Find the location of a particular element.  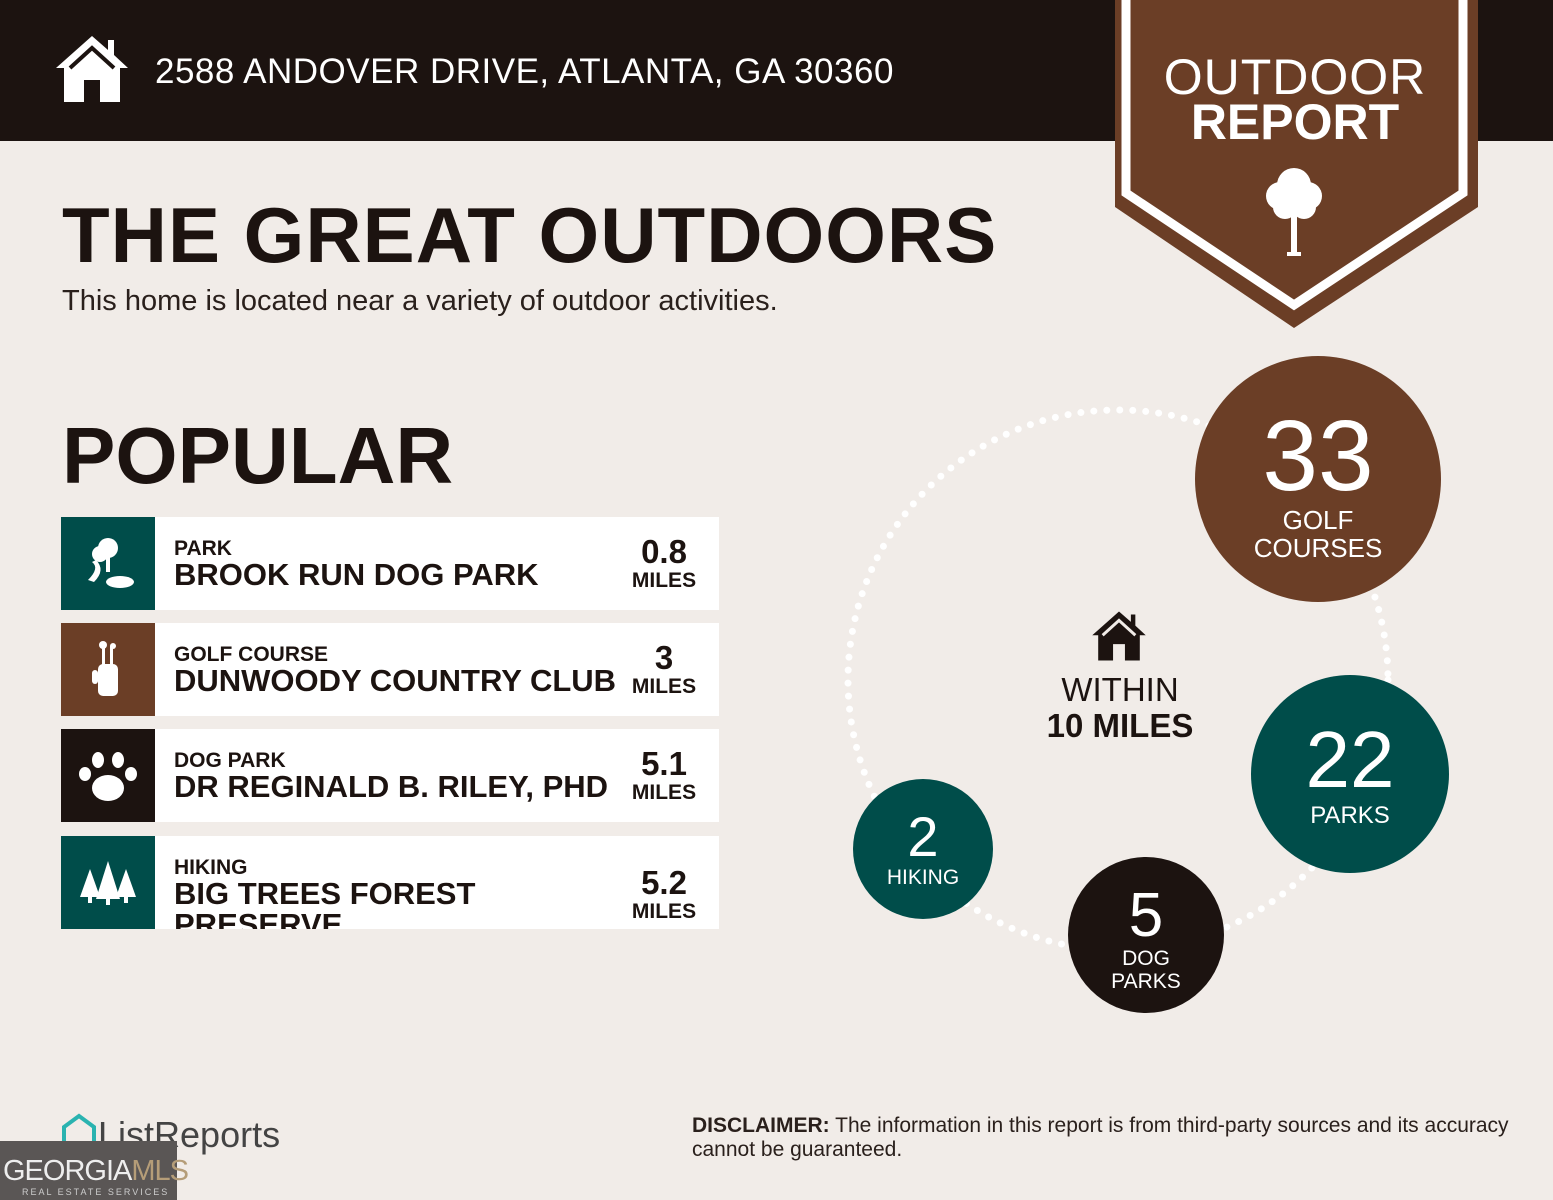

georgia-mls-logo: GEORGIAMLS REAL ESTATE SERVICES is located at coordinates (94, 1170).